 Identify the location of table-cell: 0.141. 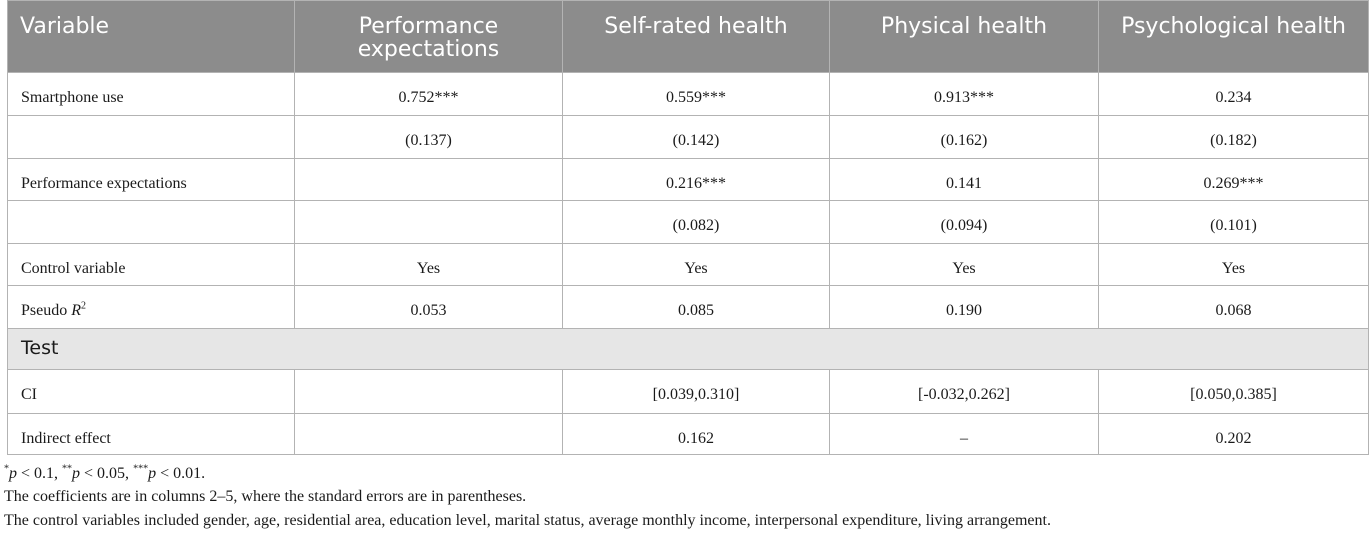
(964, 179).